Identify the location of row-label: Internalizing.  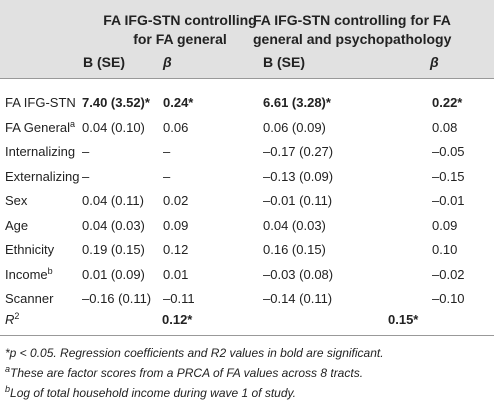
(40, 151).